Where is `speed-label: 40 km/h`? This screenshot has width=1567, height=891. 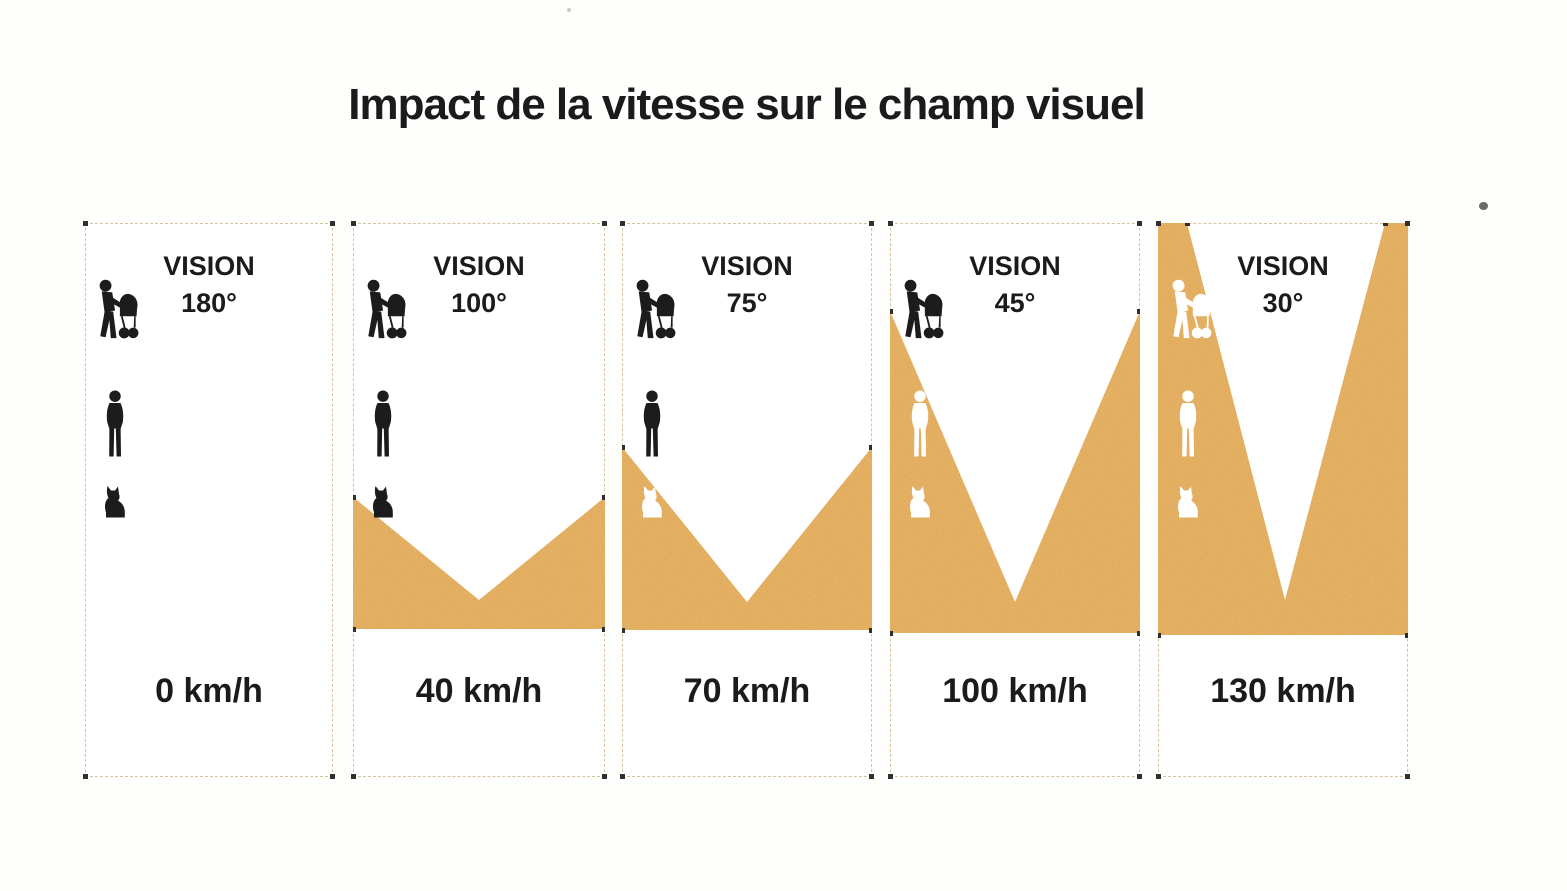
speed-label: 40 km/h is located at coordinates (479, 691).